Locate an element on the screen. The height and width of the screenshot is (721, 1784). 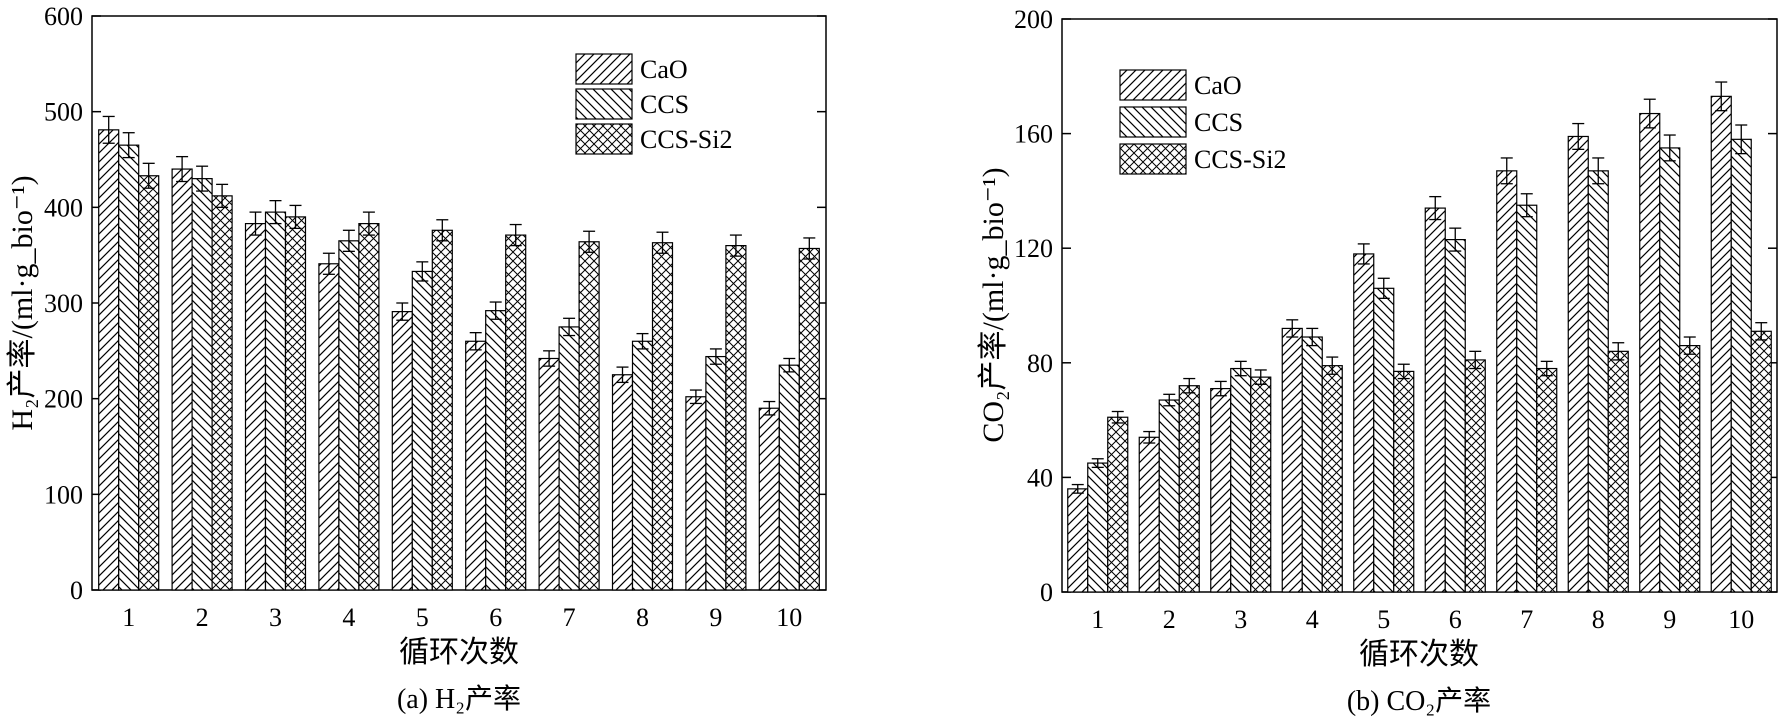
chart-caption: (b) CO₂产率 is located at coordinates (1419, 701).